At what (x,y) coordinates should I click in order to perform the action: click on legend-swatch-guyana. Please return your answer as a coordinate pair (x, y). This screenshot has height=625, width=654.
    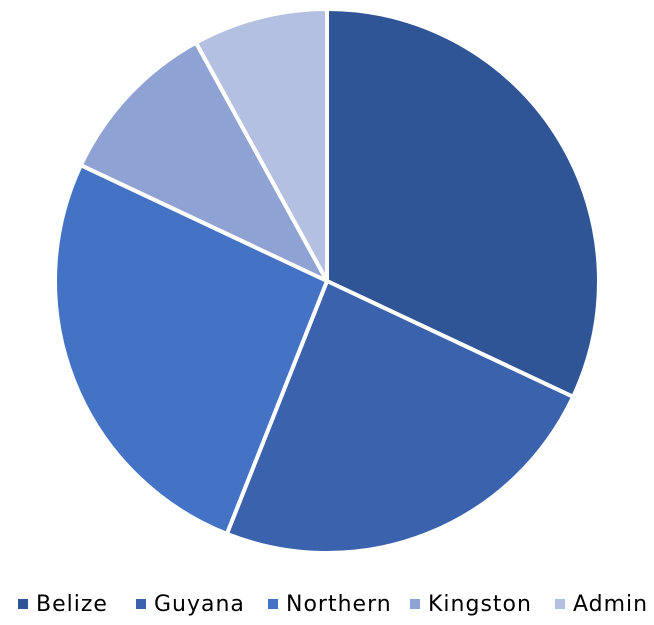
    Looking at the image, I should click on (141, 604).